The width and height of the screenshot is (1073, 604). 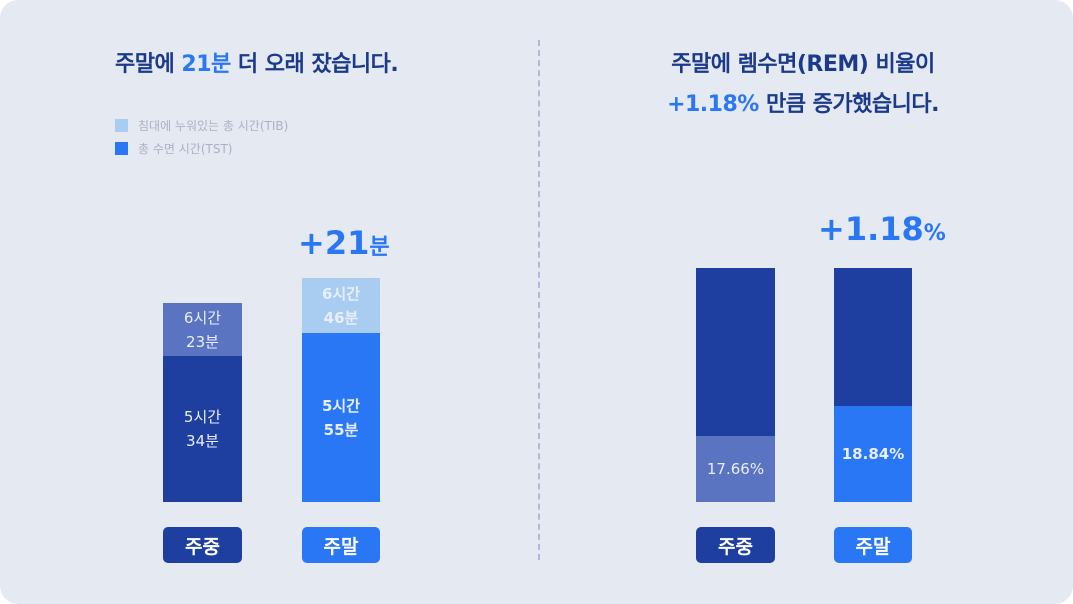 What do you see at coordinates (848, 104) in the screenshot?
I see `title-text: 만큼 증가했습니다.` at bounding box center [848, 104].